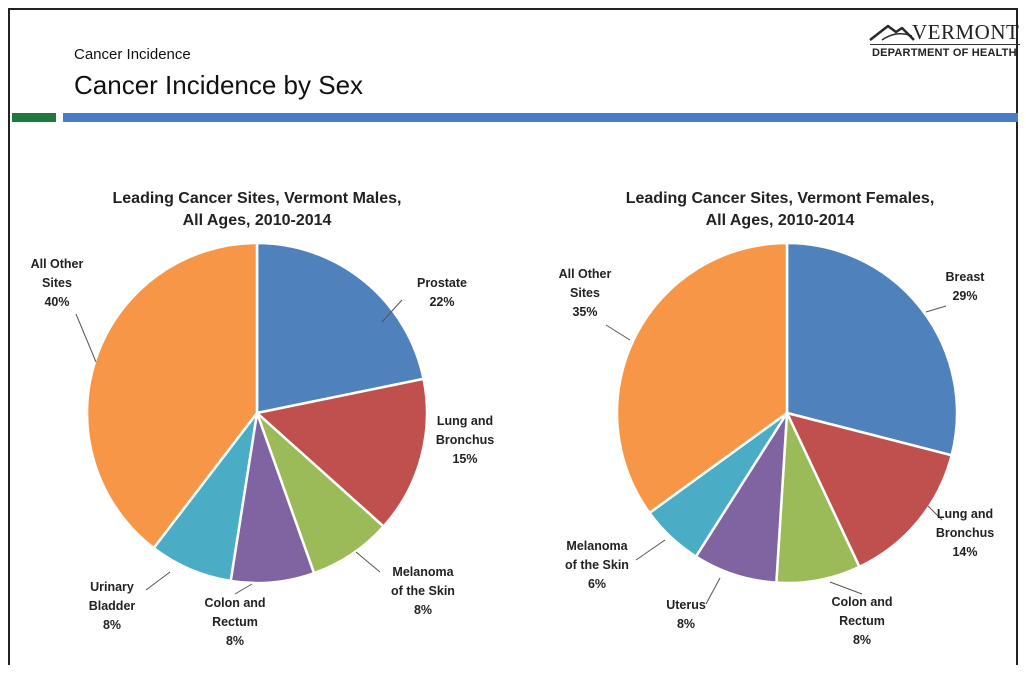 The height and width of the screenshot is (673, 1026). I want to click on slice-name-label: Bladder, so click(112, 606).